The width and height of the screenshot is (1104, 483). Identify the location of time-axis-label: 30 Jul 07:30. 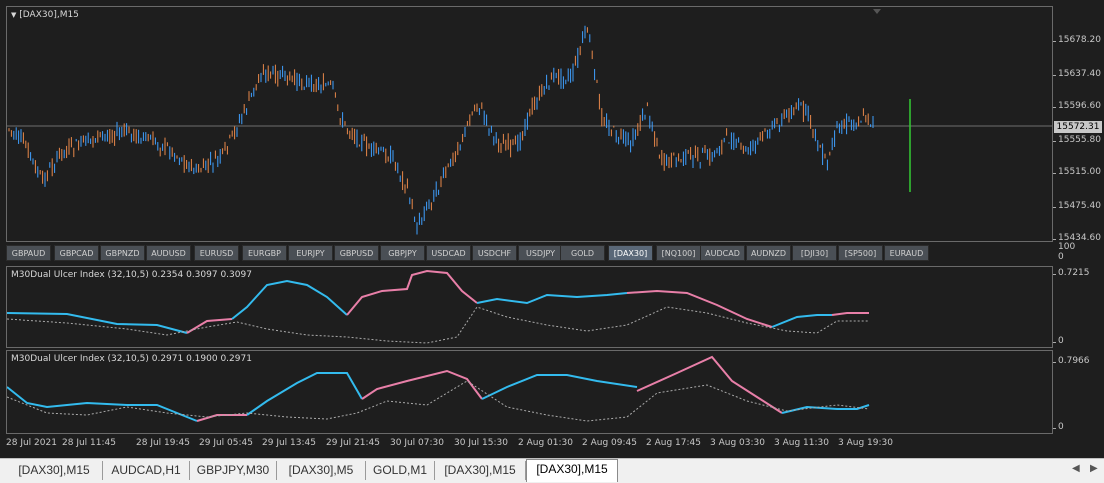
(417, 443).